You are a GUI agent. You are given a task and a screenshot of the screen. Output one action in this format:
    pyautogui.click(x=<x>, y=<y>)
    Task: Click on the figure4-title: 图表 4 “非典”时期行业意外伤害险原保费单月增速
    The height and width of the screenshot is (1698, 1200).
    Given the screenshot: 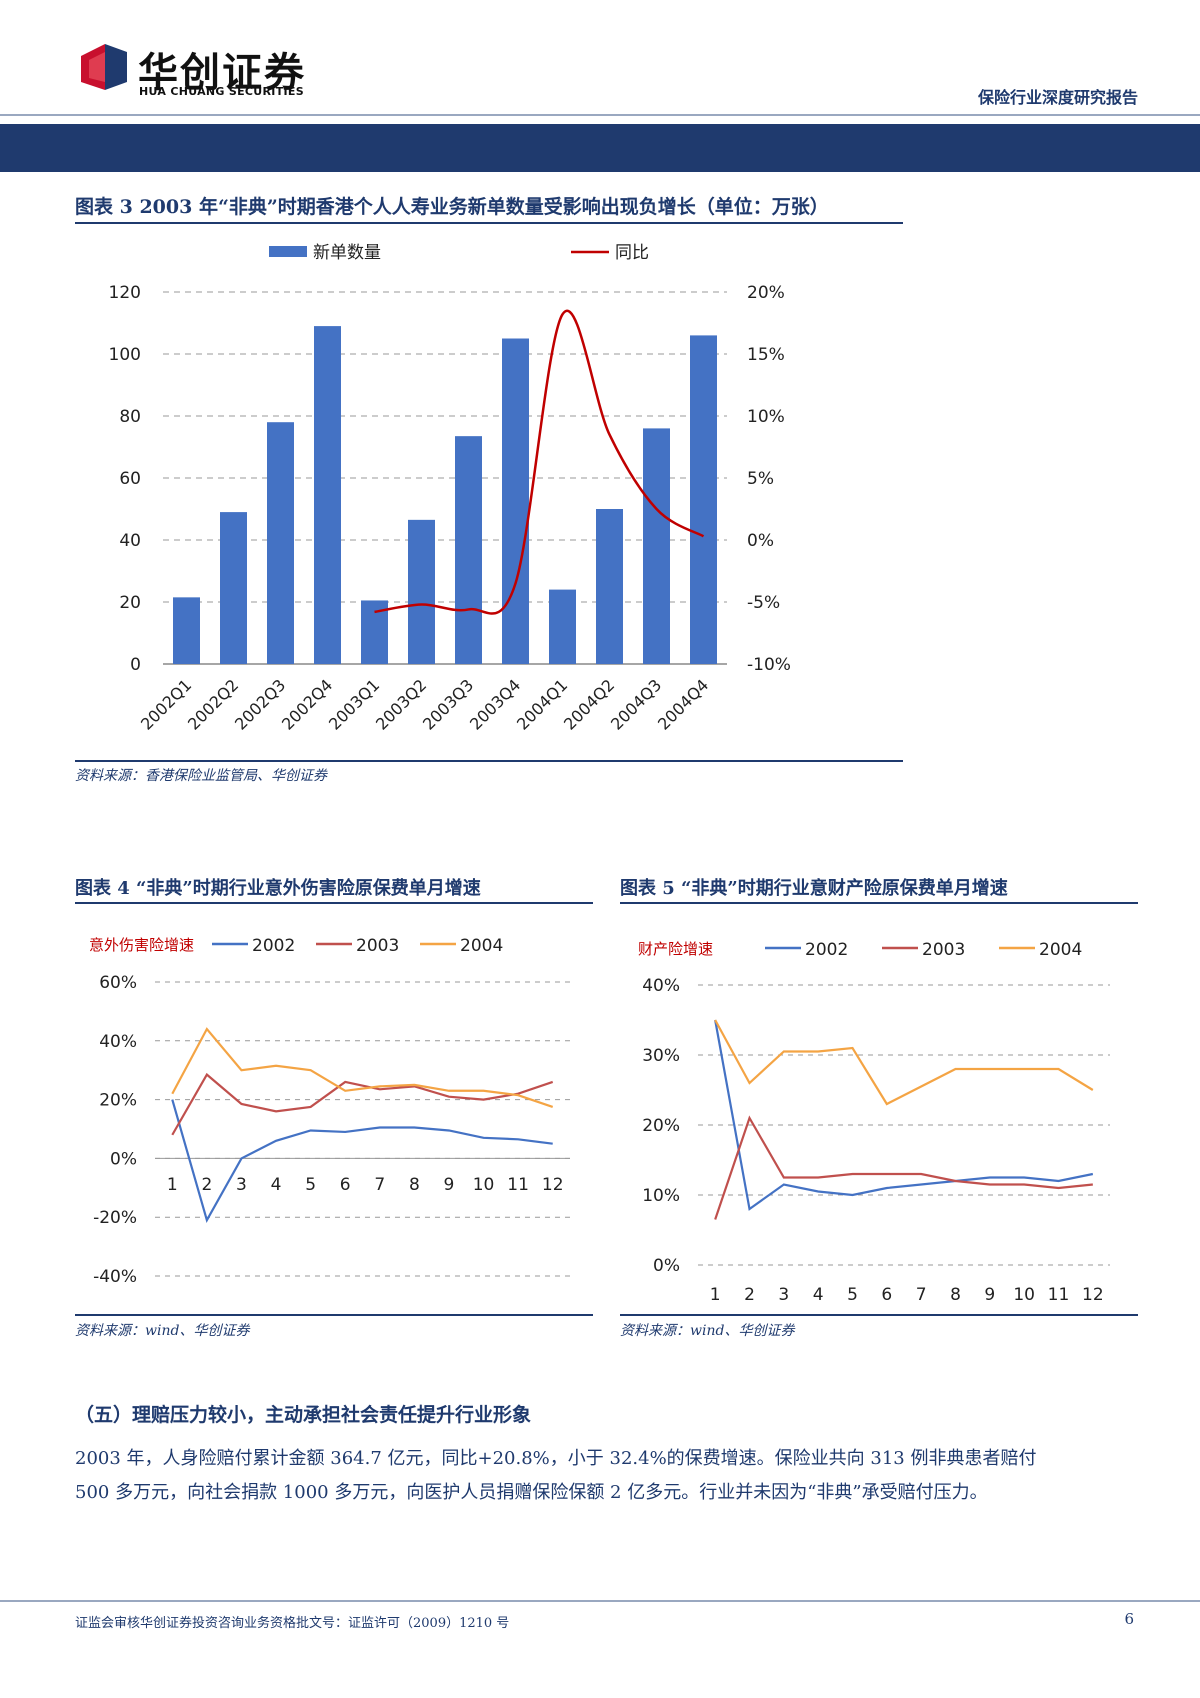 What is the action you would take?
    pyautogui.click(x=278, y=888)
    